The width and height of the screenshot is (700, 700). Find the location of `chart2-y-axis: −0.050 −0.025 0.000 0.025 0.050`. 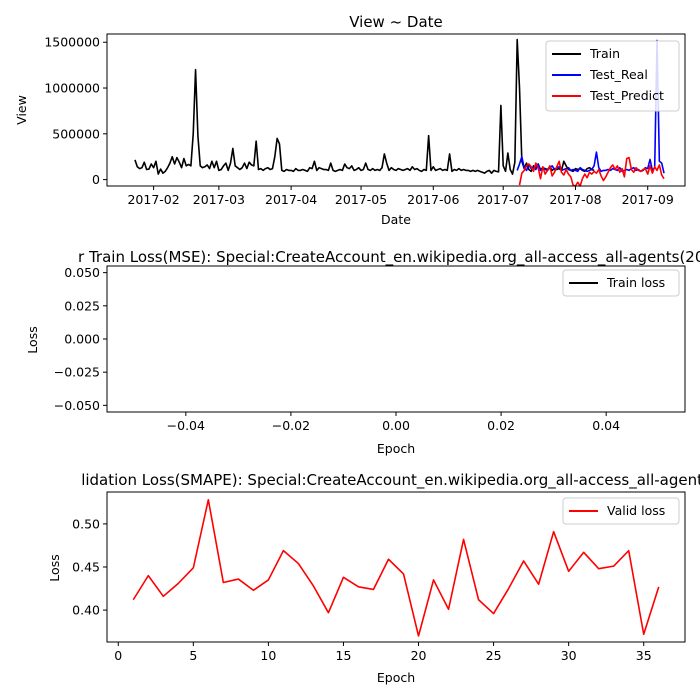

chart2-y-axis: −0.050 −0.025 0.000 0.025 0.050 is located at coordinates (80, 339).